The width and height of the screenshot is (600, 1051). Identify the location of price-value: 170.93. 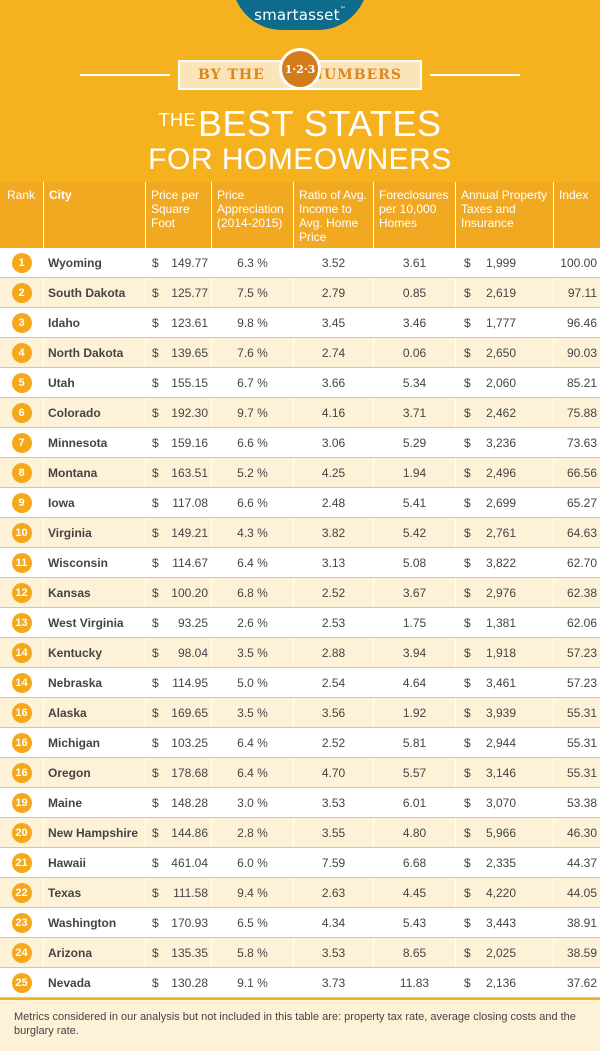
(189, 922).